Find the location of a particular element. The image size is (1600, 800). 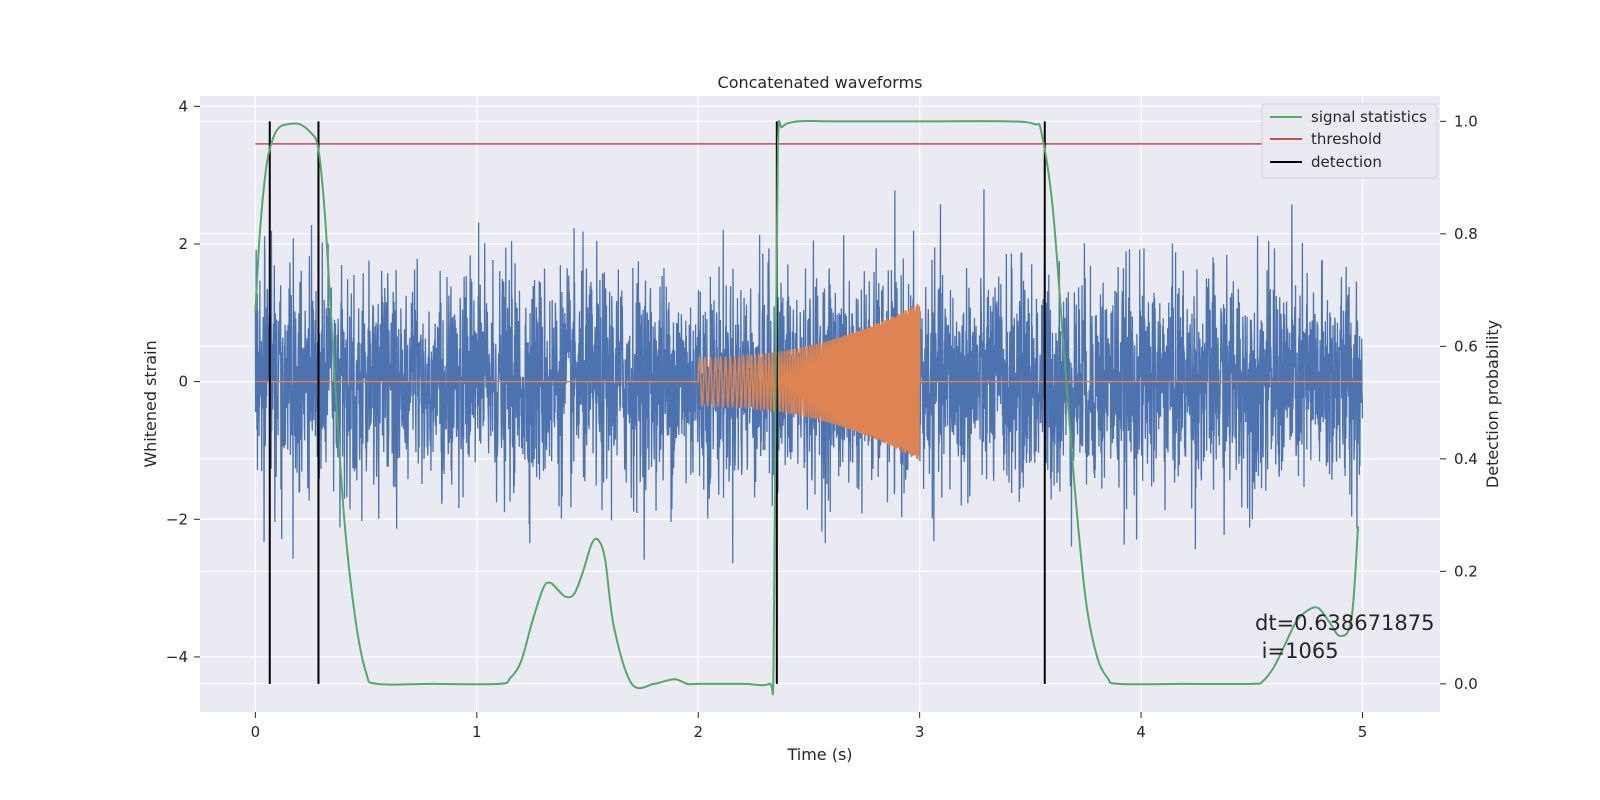

chart-title: Concatenated waveforms is located at coordinates (820, 82).